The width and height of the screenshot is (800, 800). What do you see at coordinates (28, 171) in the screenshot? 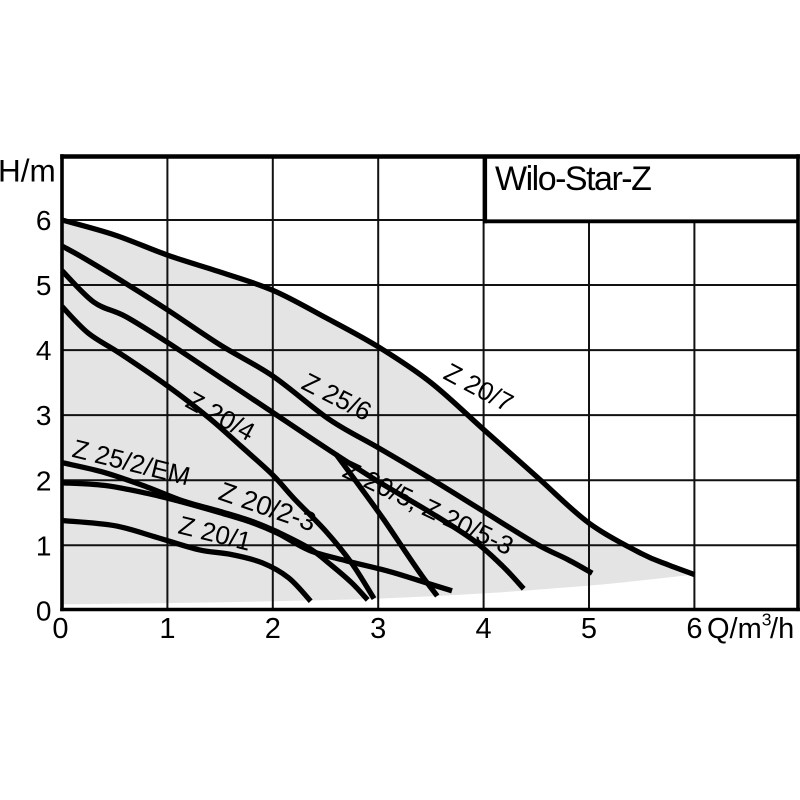
I see `svg-text: H/m` at bounding box center [28, 171].